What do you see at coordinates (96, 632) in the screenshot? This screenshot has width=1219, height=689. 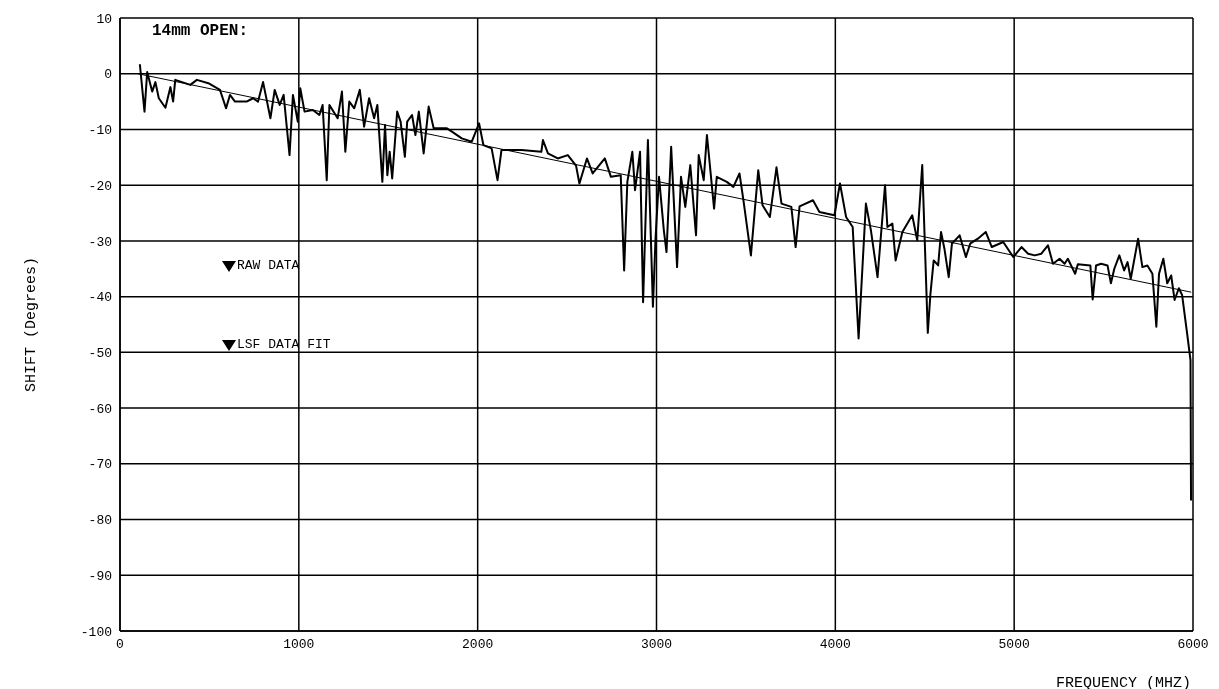 I see `y-tick-label: -100` at bounding box center [96, 632].